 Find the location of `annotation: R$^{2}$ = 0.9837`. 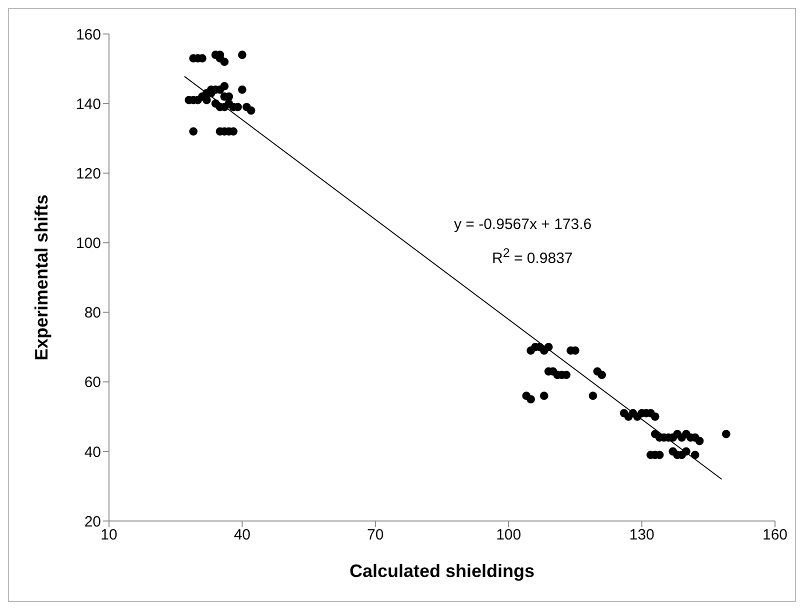

annotation: R$^{2}$ = 0.9837 is located at coordinates (532, 256).